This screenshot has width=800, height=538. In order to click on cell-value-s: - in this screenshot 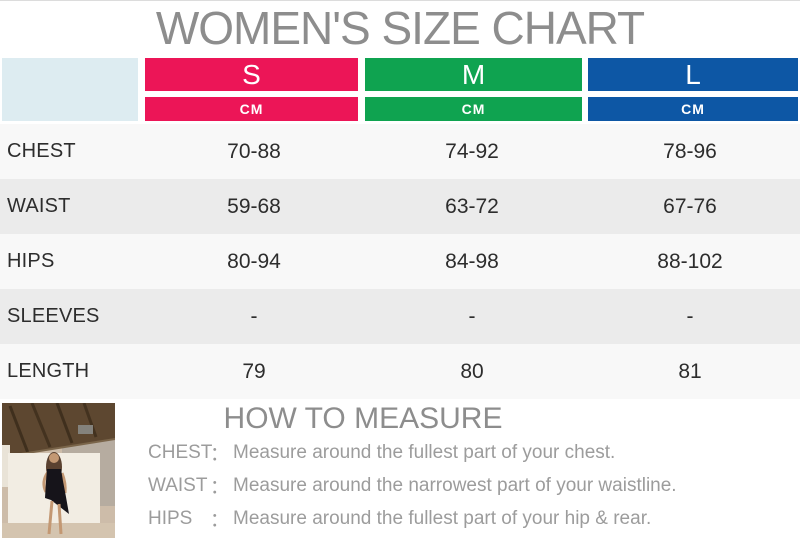, I will do `click(254, 316)`.